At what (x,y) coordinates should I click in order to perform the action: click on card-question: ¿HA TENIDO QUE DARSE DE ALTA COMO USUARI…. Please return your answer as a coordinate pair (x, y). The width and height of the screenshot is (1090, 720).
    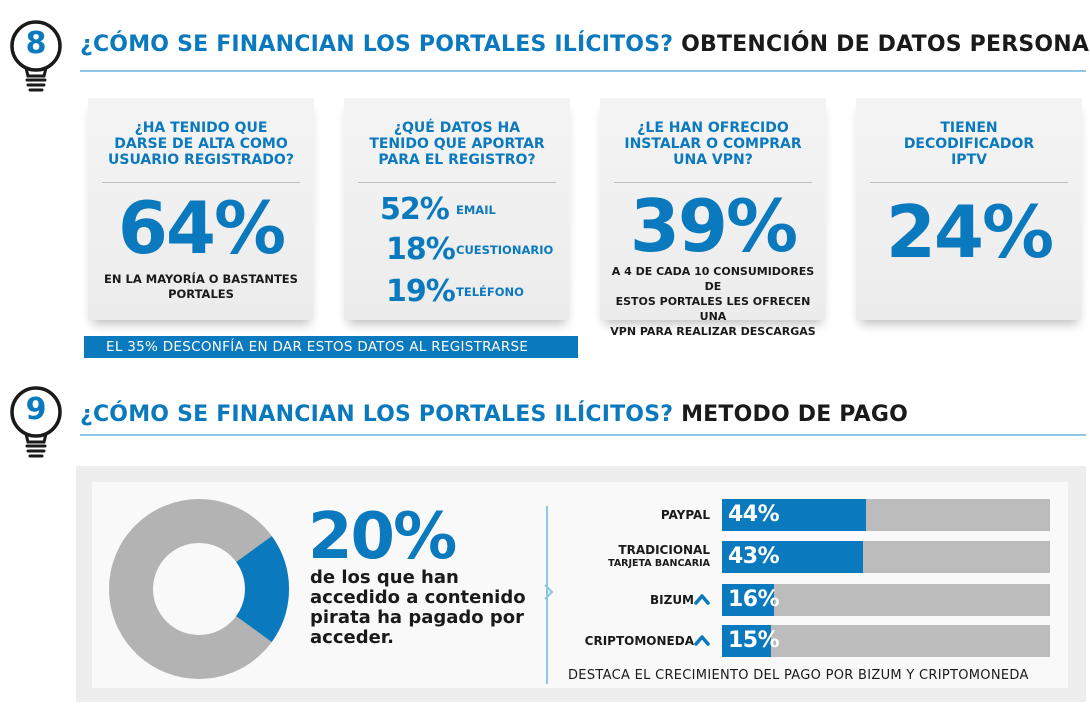
    Looking at the image, I should click on (201, 144).